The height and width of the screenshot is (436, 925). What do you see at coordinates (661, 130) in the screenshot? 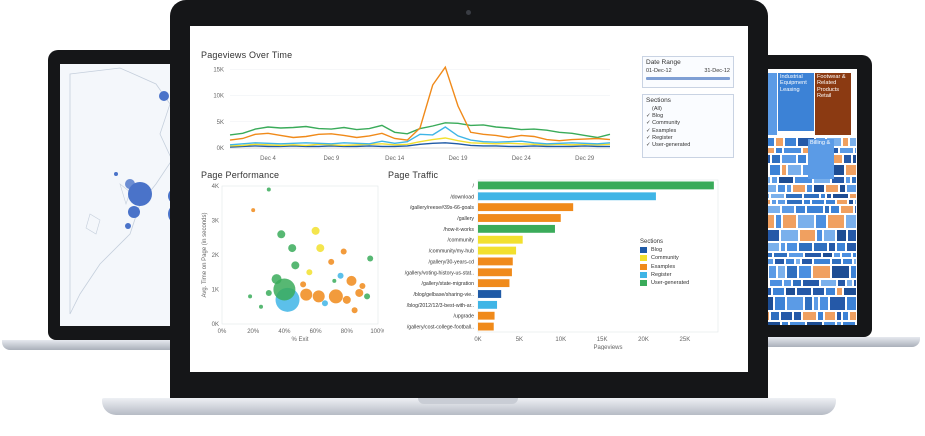
I see `sections-filter-examples: ✓ Examples` at bounding box center [661, 130].